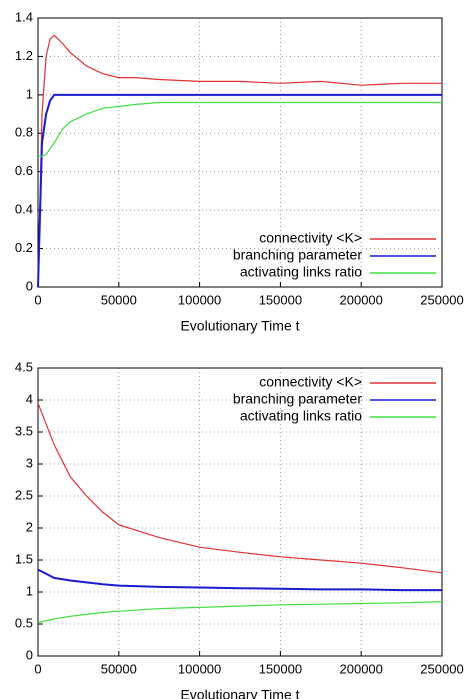 The height and width of the screenshot is (699, 474). Describe the element at coordinates (24, 430) in the screenshot. I see `y-tick-label: 3.5` at that location.